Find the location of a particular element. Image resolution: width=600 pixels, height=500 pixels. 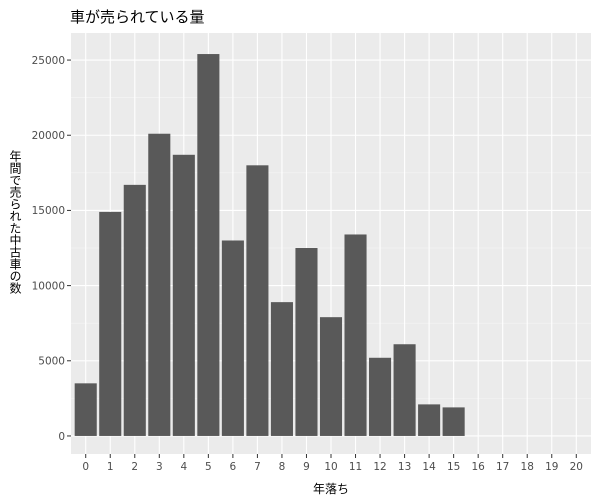

y-axis-ticks: 0 5000 10000 15000 20000 25000 is located at coordinates (51, 249).